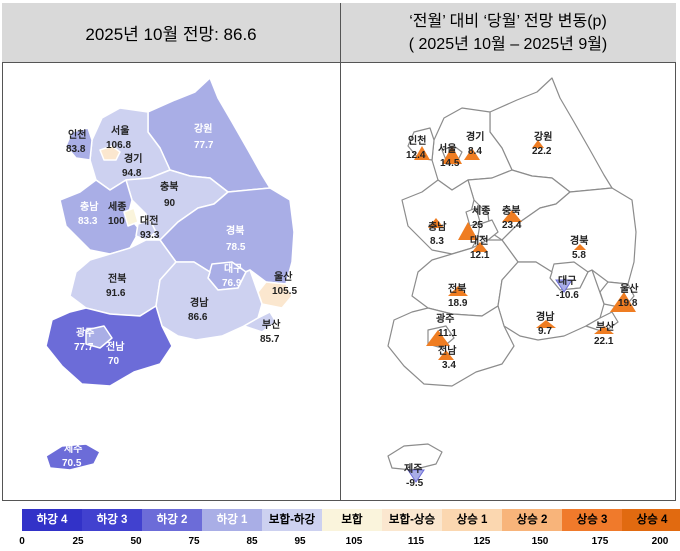 Image resolution: width=680 pixels, height=551 pixels. What do you see at coordinates (115, 346) in the screenshot?
I see `label-jeonnam-name: 전남` at bounding box center [115, 346].